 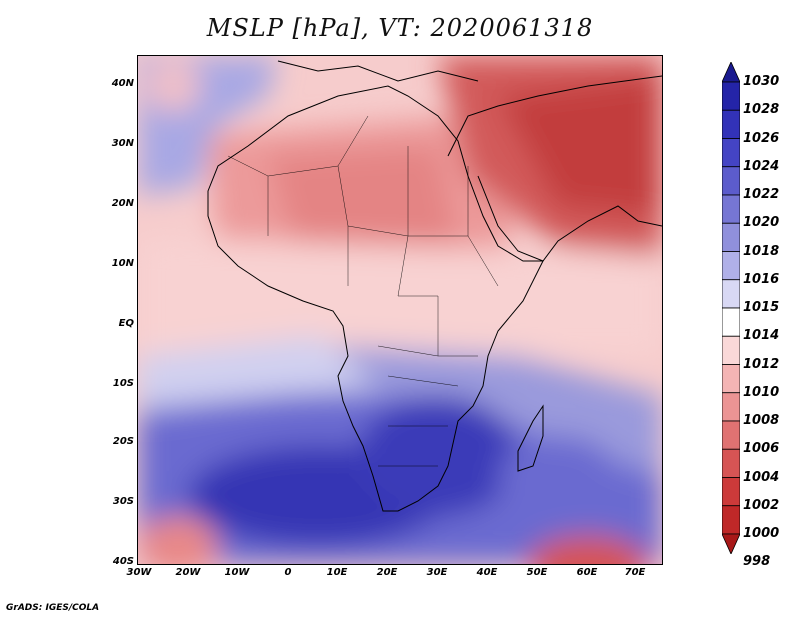 I want to click on lat-label: 20S, so click(x=123, y=441).